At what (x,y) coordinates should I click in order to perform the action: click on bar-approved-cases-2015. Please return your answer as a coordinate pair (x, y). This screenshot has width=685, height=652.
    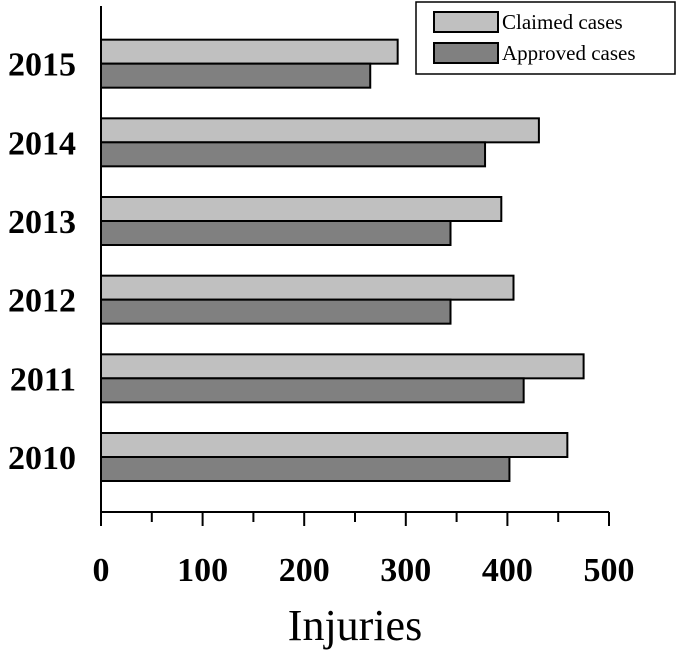
    Looking at the image, I should click on (236, 75).